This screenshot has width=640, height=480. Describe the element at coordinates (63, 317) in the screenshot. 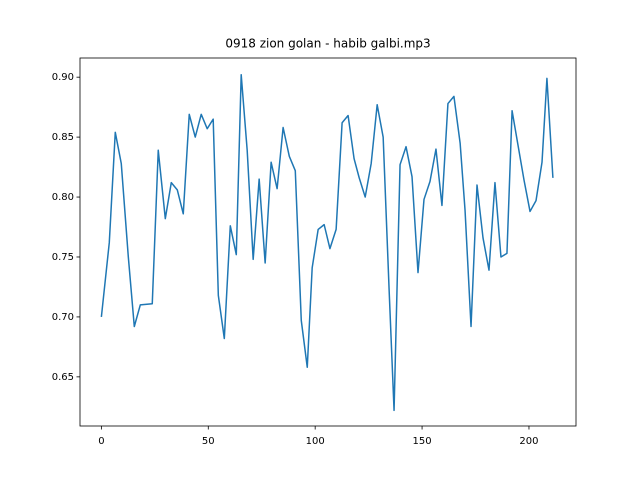

I see `y-tick-label: 0.70` at that location.